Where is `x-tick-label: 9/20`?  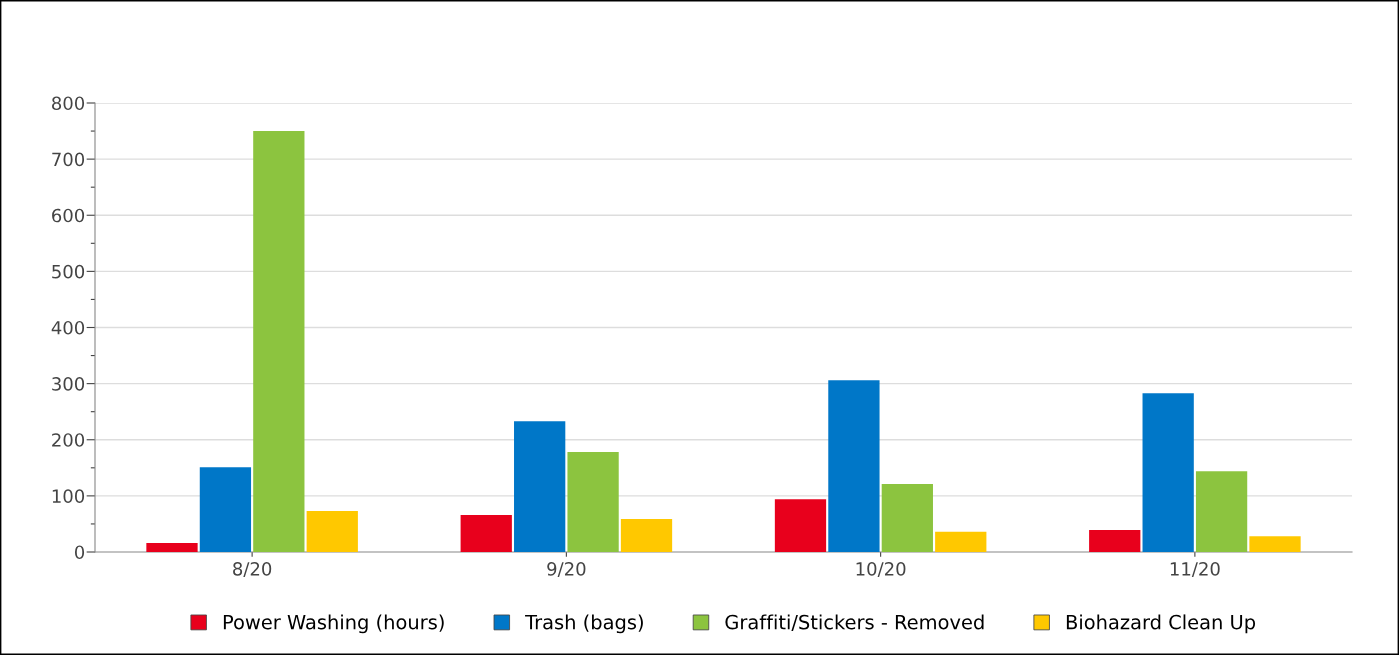
x-tick-label: 9/20 is located at coordinates (566, 570).